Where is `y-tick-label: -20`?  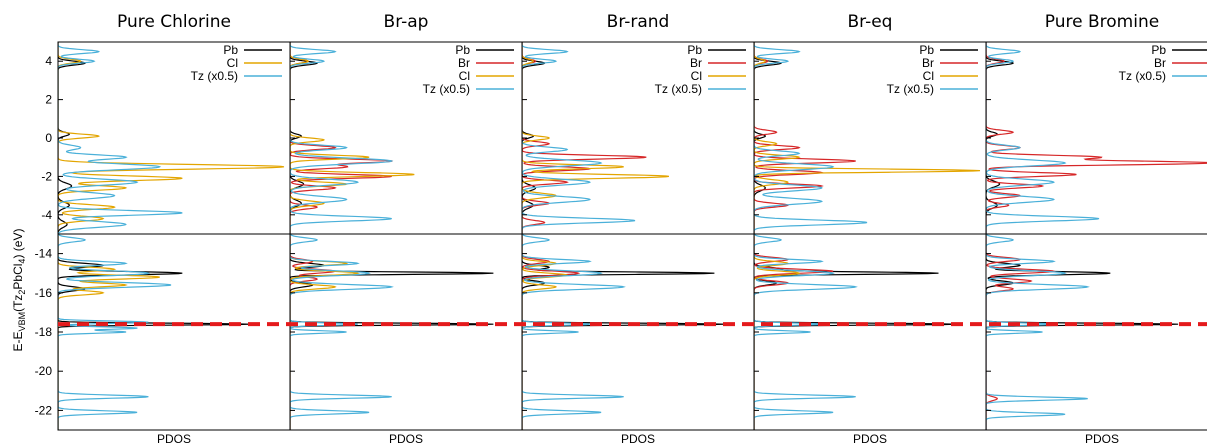
y-tick-label: -20 is located at coordinates (44, 371).